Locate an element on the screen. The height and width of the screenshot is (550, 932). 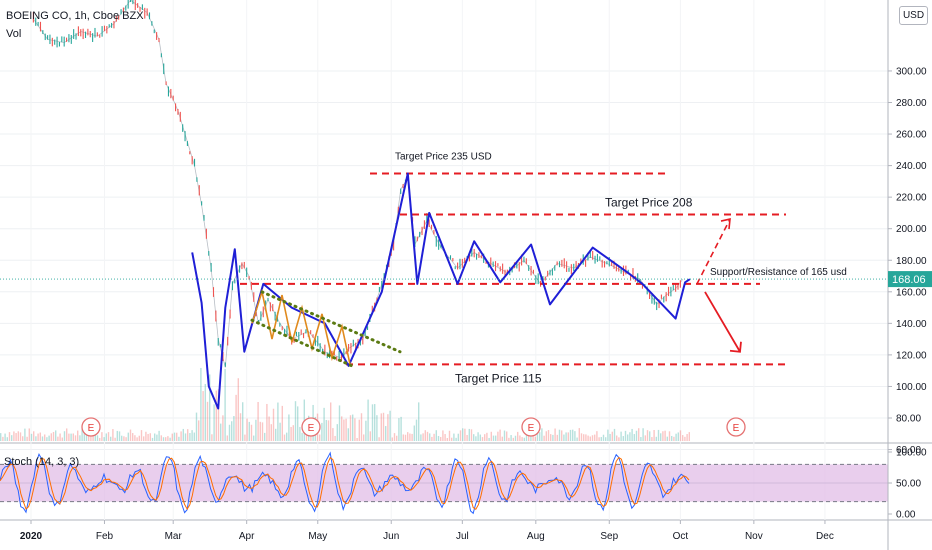
last-price-label: 168.06 is located at coordinates (909, 280).